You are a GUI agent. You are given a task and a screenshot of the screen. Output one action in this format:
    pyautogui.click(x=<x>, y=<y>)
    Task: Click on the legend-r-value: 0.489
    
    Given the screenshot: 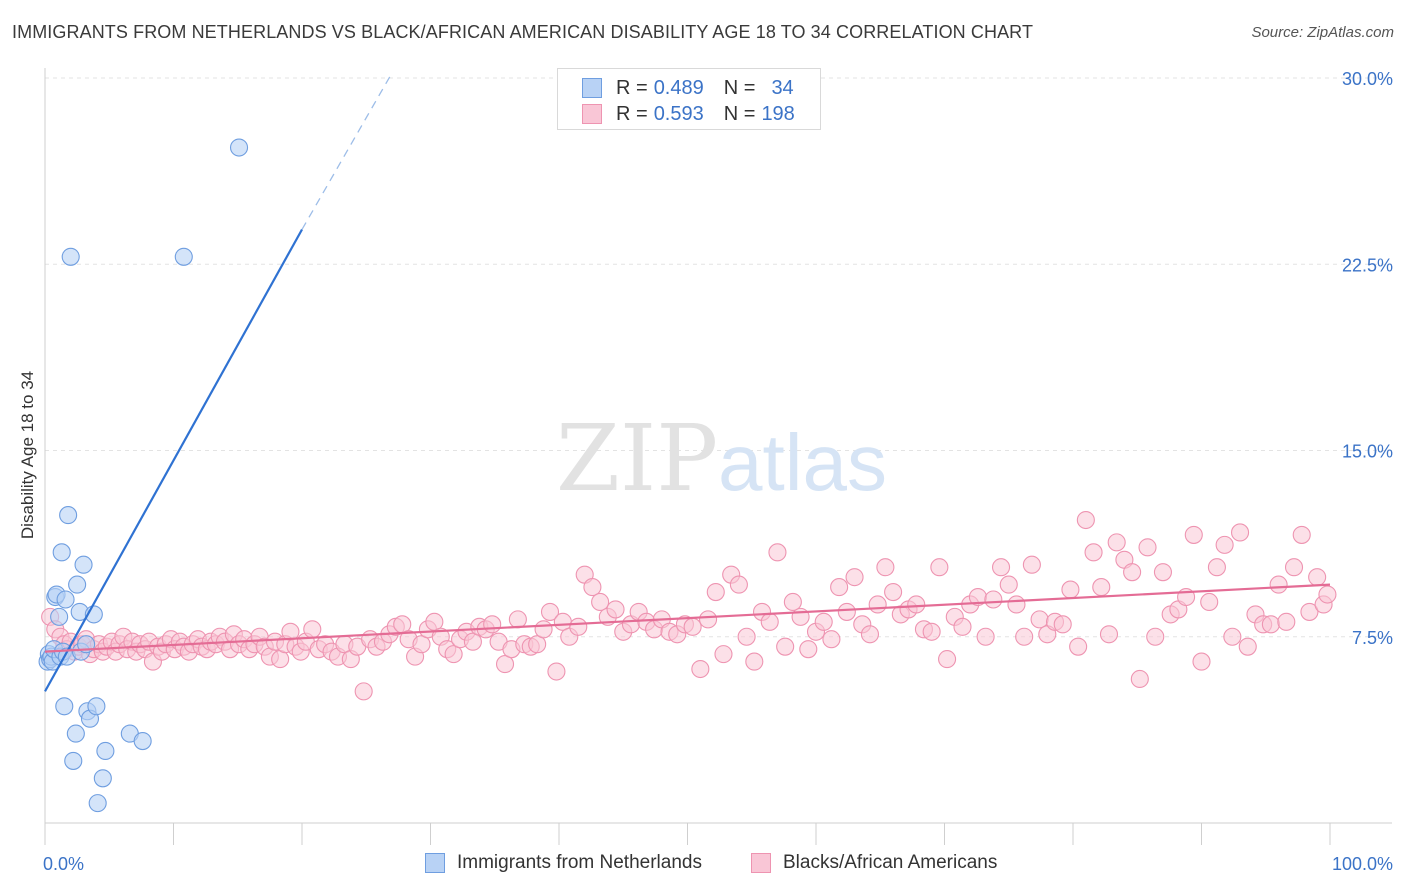 What is the action you would take?
    pyautogui.click(x=678, y=87)
    